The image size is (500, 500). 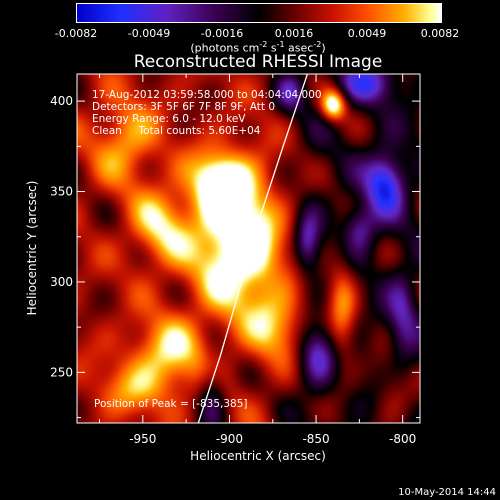 I want to click on colorbar-units: (photons cm-2 s-1 asec-2), so click(x=258, y=47).